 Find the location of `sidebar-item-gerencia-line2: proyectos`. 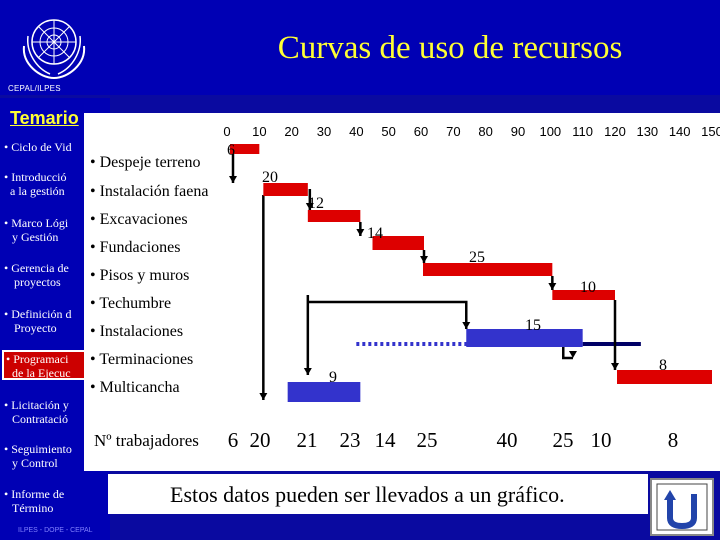

sidebar-item-gerencia-line2: proyectos is located at coordinates (37, 282).